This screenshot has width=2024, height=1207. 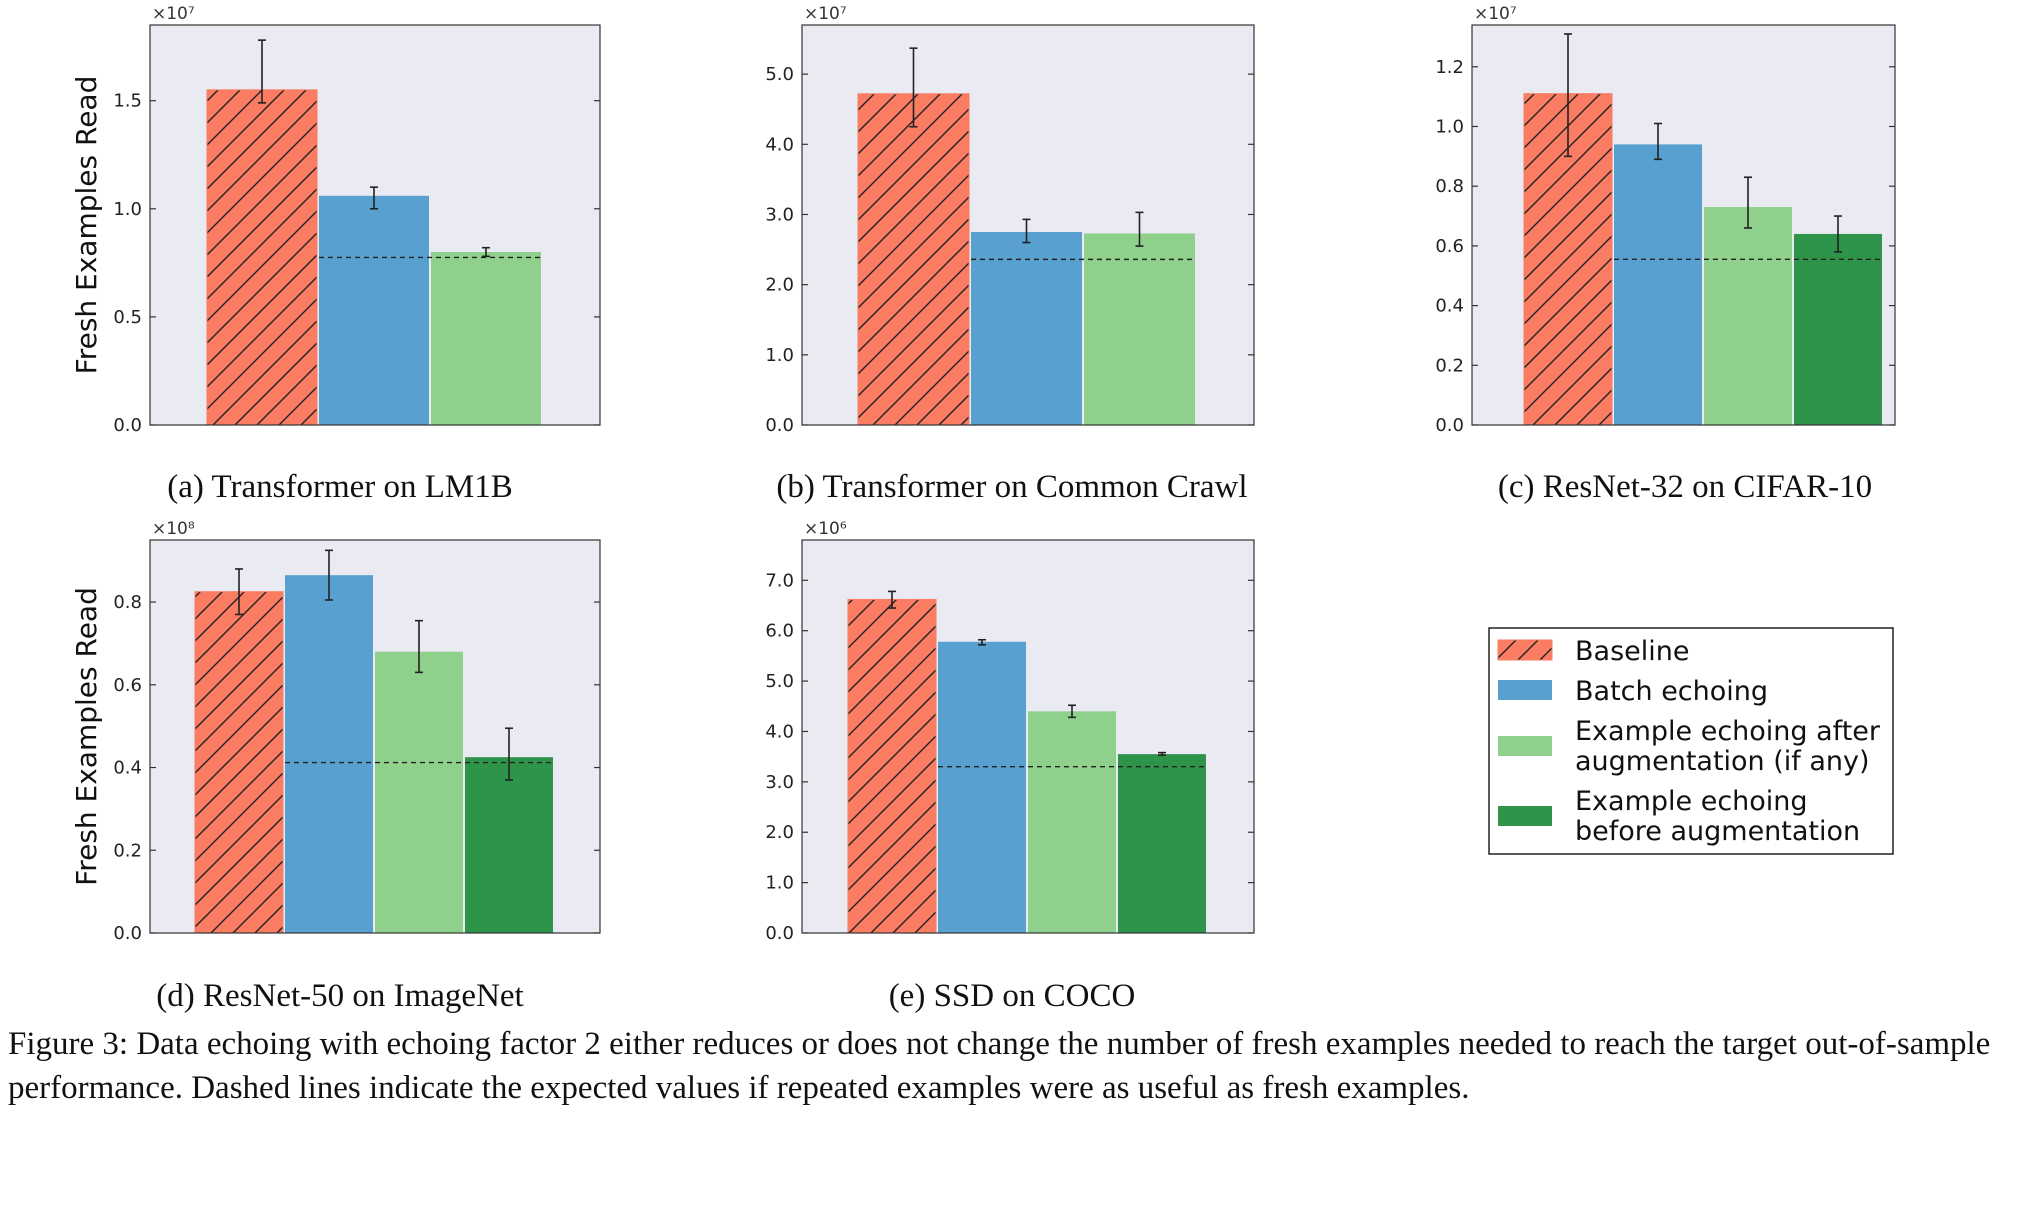 What do you see at coordinates (1449, 67) in the screenshot?
I see `y-tick-label: 1.2` at bounding box center [1449, 67].